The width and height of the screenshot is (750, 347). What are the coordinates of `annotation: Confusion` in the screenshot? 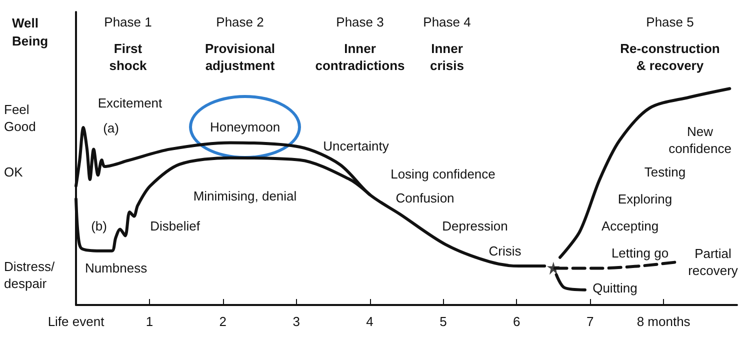 It's located at (425, 198).